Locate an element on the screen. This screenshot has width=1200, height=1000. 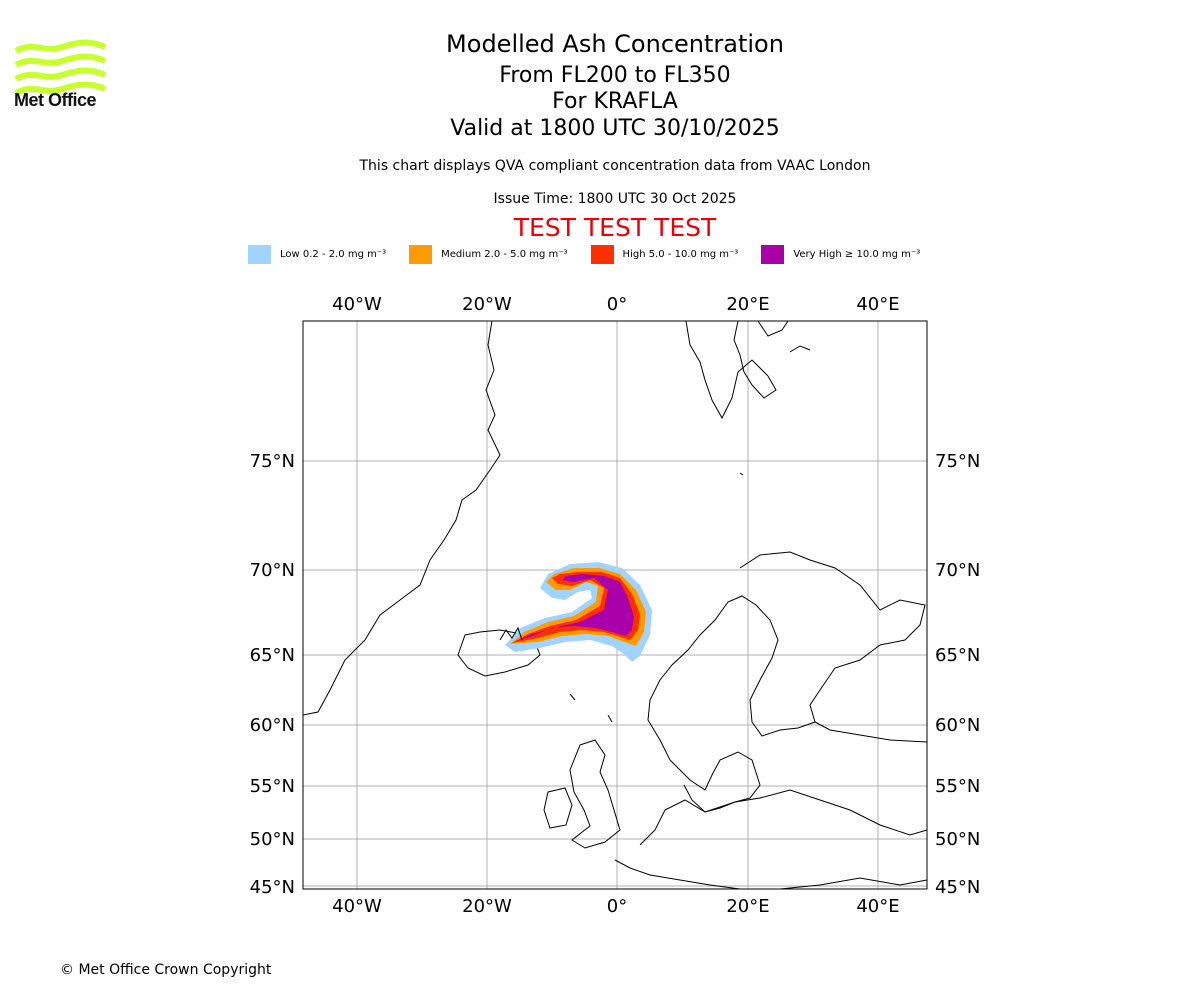
legend-item-high: High 5.0 - 10.0 mg m⁻³ is located at coordinates (664, 254).